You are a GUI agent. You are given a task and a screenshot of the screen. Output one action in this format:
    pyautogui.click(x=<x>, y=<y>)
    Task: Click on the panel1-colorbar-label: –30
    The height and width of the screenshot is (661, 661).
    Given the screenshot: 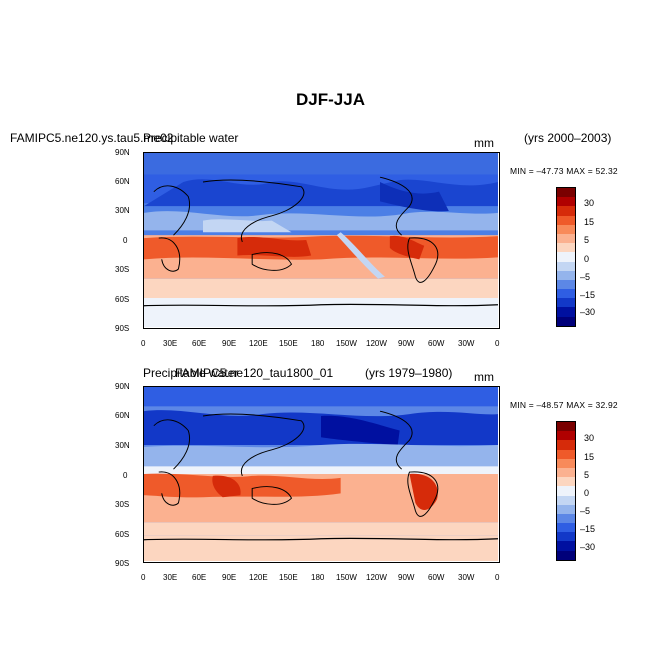 What is the action you would take?
    pyautogui.click(x=588, y=312)
    